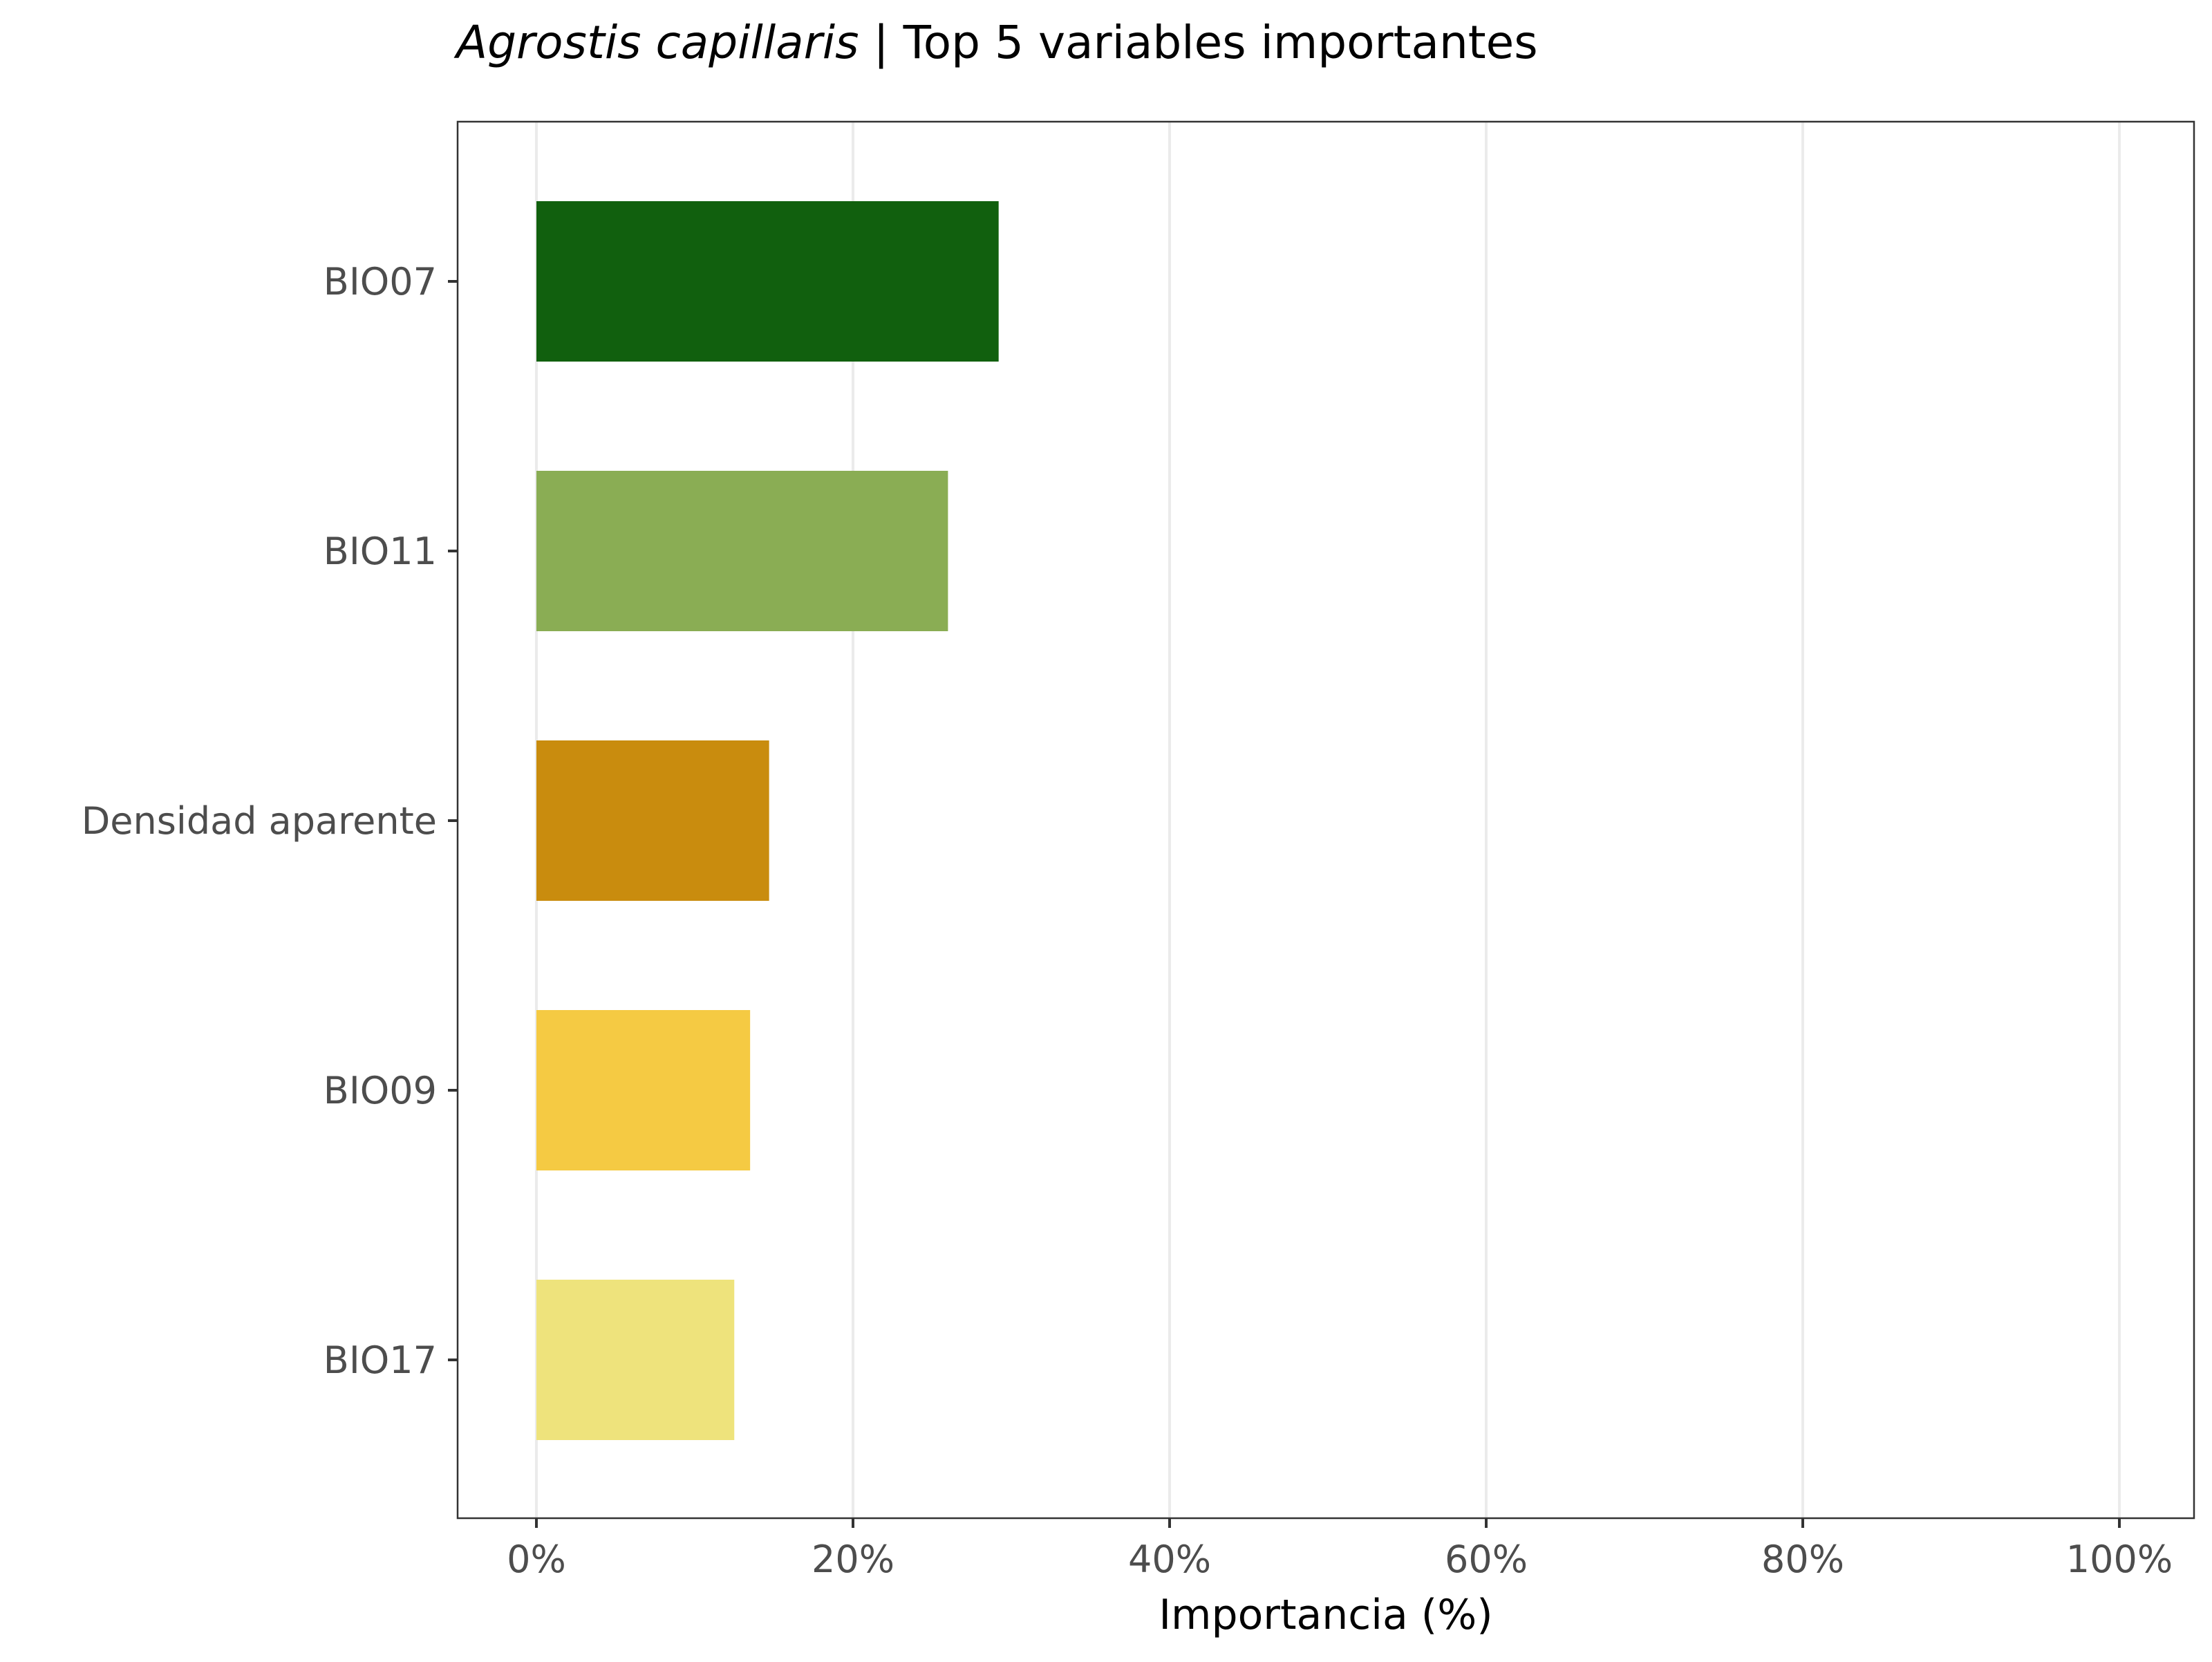 The image size is (2212, 1662). What do you see at coordinates (1325, 1615) in the screenshot?
I see `x-axis-title: Importancia (%)` at bounding box center [1325, 1615].